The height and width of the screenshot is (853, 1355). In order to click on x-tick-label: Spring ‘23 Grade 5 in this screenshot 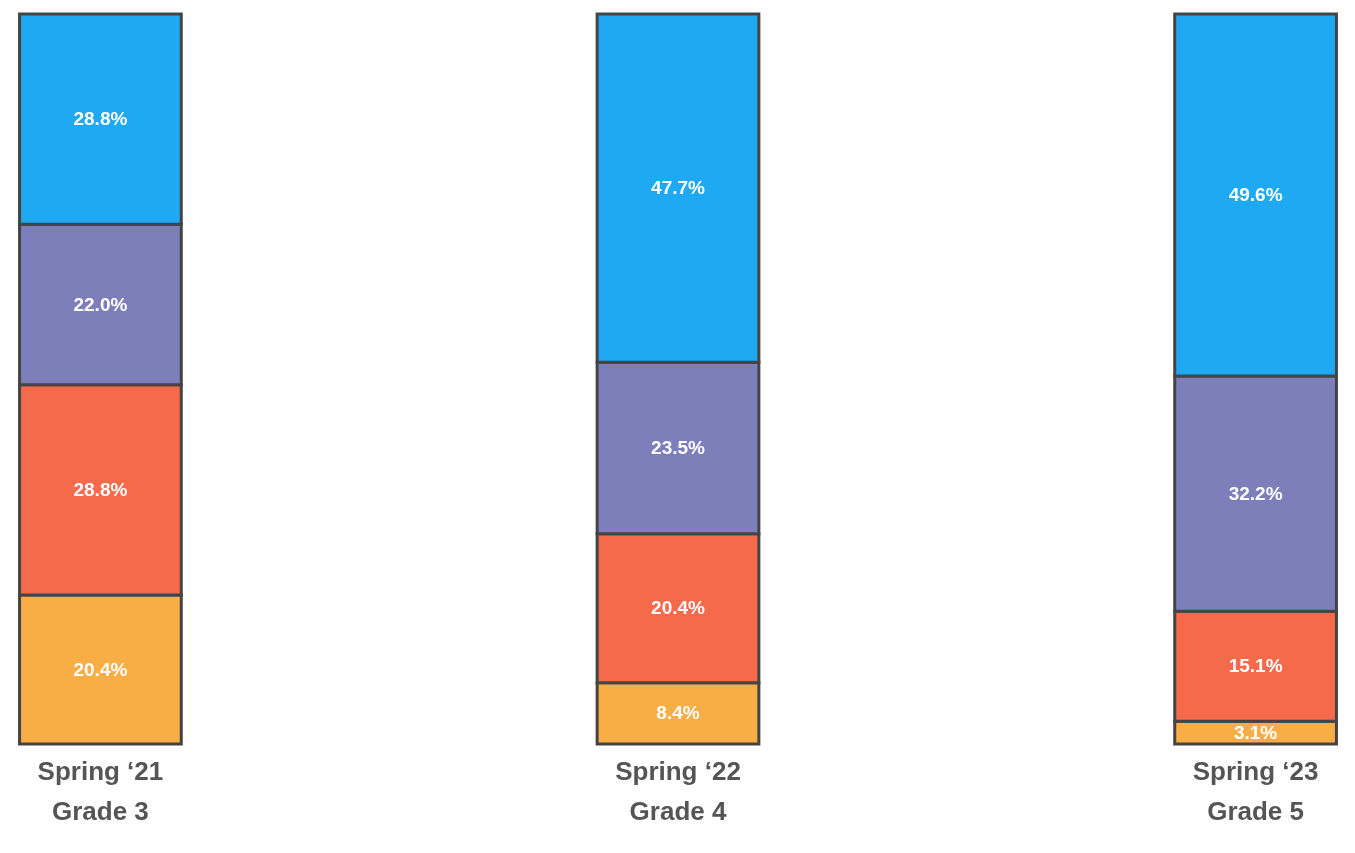, I will do `click(1255, 790)`.